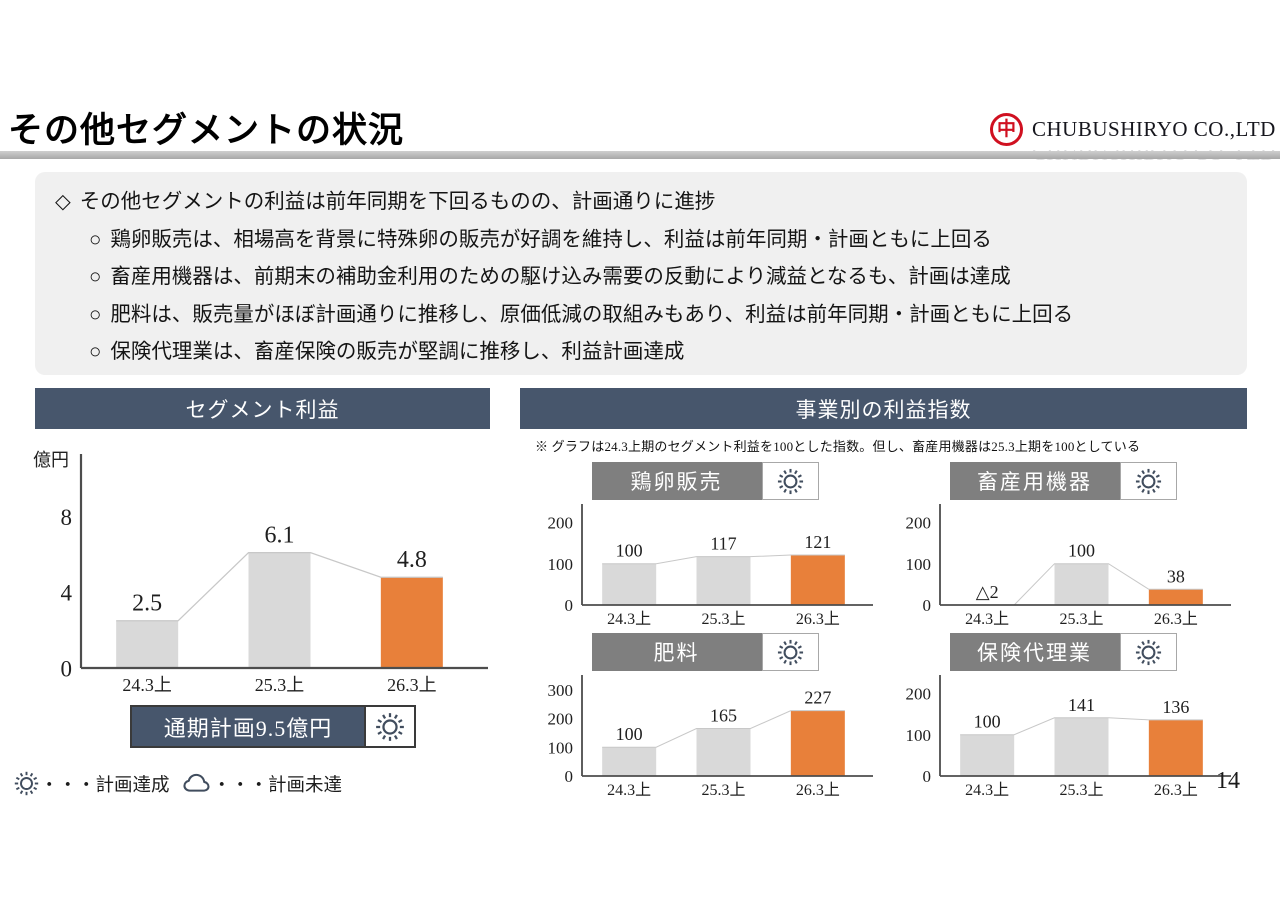 The height and width of the screenshot is (905, 1280). What do you see at coordinates (640, 155) in the screenshot?
I see `title-divider` at bounding box center [640, 155].